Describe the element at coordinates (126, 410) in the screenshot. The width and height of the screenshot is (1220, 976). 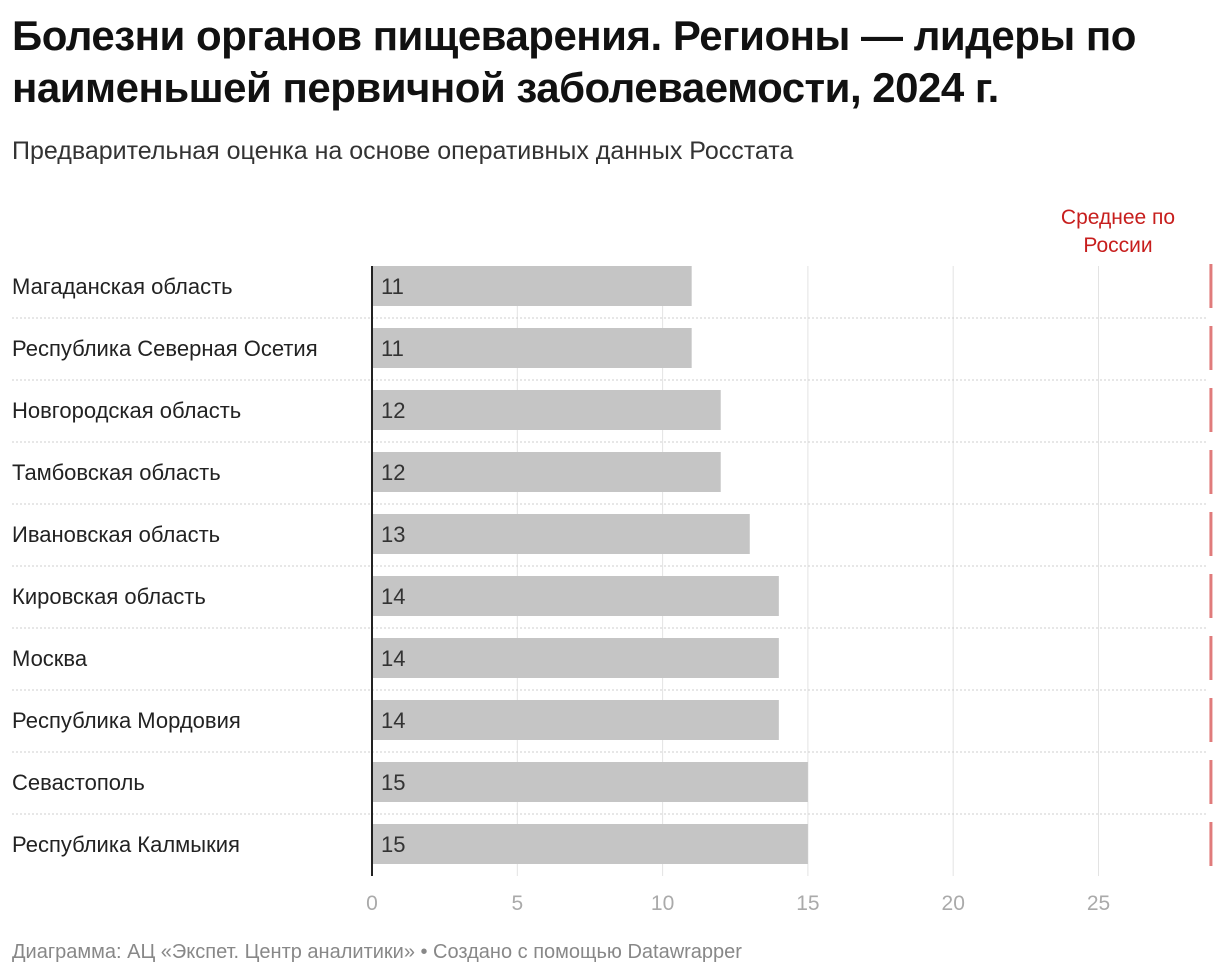
I see `category-label: Новгородская область` at that location.